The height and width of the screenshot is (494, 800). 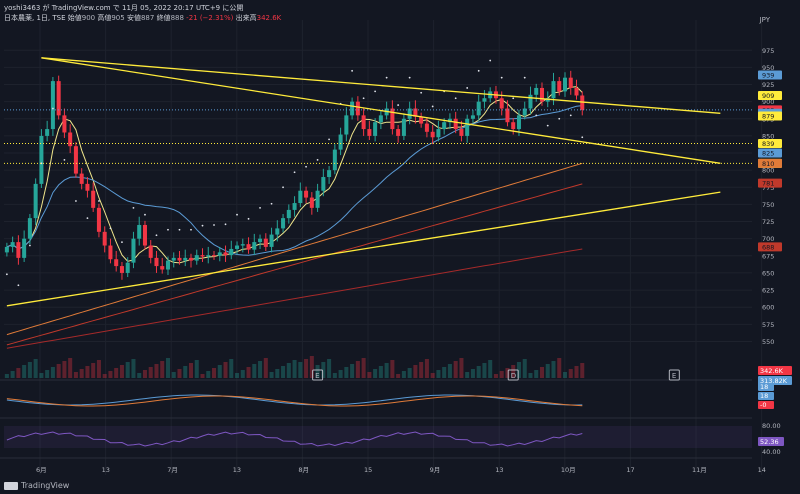 I want to click on price-badge-label: 810, so click(x=768, y=164).